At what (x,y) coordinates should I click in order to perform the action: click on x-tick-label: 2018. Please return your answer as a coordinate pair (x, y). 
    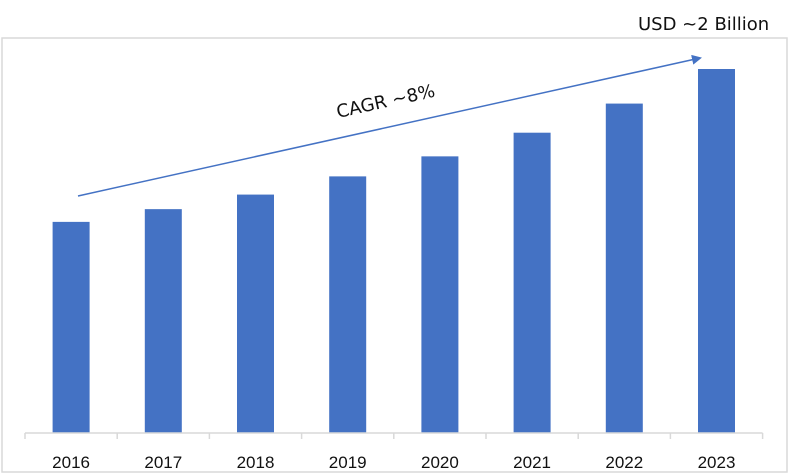
    Looking at the image, I should click on (256, 462).